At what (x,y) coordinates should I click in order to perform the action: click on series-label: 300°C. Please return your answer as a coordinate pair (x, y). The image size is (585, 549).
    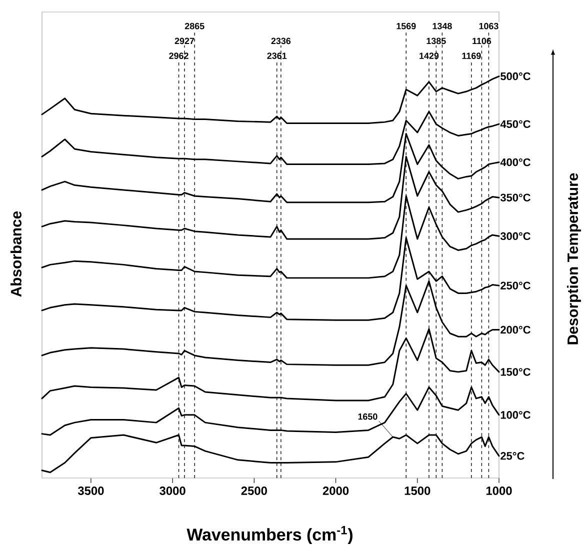
    Looking at the image, I should click on (515, 236).